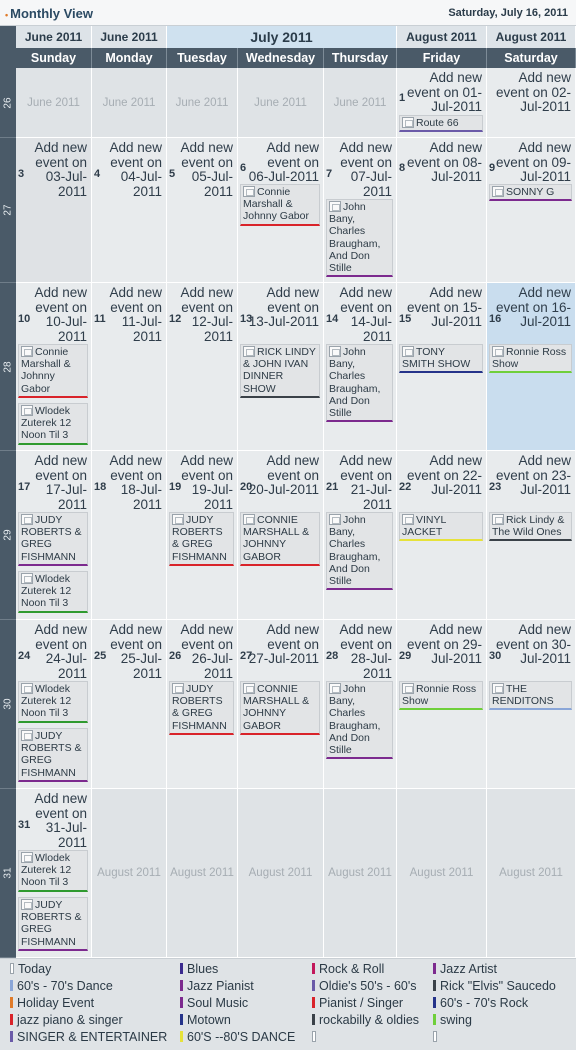 The image size is (576, 1050). Describe the element at coordinates (243, 168) in the screenshot. I see `day-number: 6` at that location.